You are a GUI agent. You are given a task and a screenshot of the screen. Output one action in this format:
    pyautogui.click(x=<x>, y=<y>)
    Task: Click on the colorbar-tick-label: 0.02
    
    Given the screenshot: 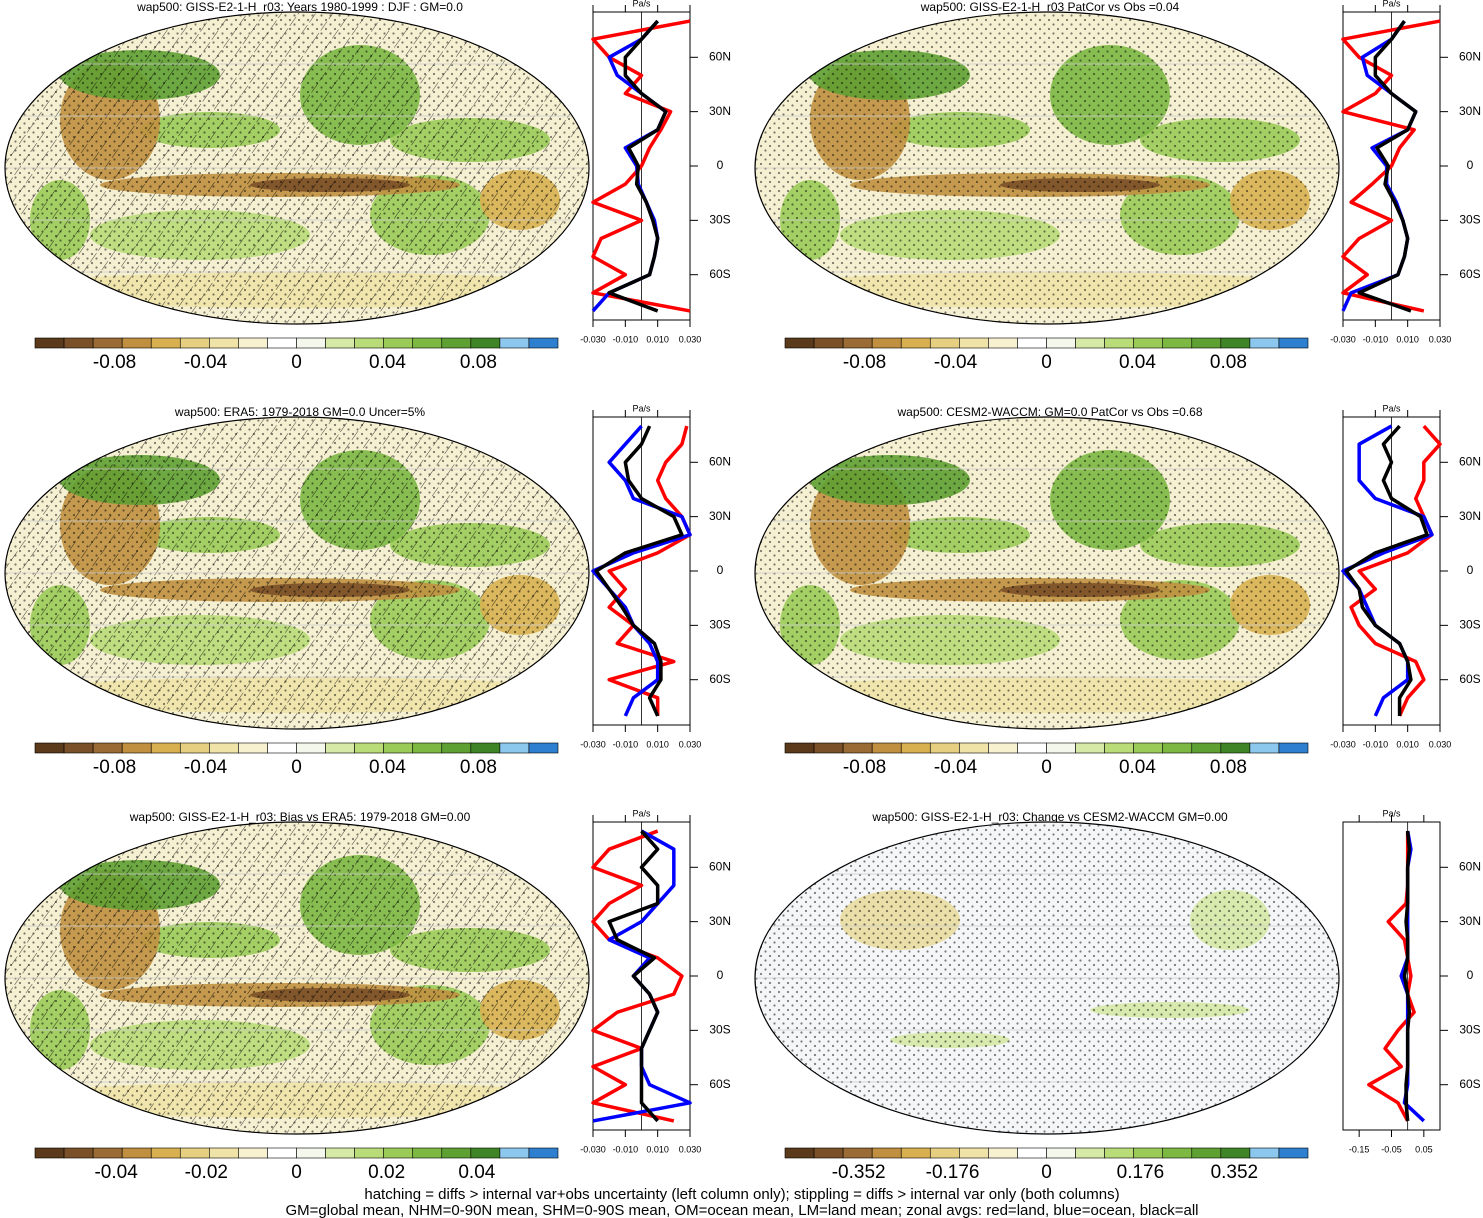 What is the action you would take?
    pyautogui.click(x=386, y=1172)
    